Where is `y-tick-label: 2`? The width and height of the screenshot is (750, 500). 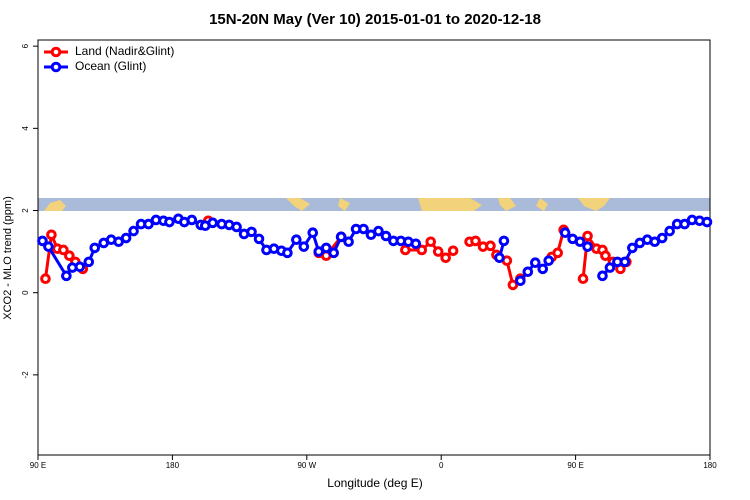
y-tick-label: 2 is located at coordinates (25, 210).